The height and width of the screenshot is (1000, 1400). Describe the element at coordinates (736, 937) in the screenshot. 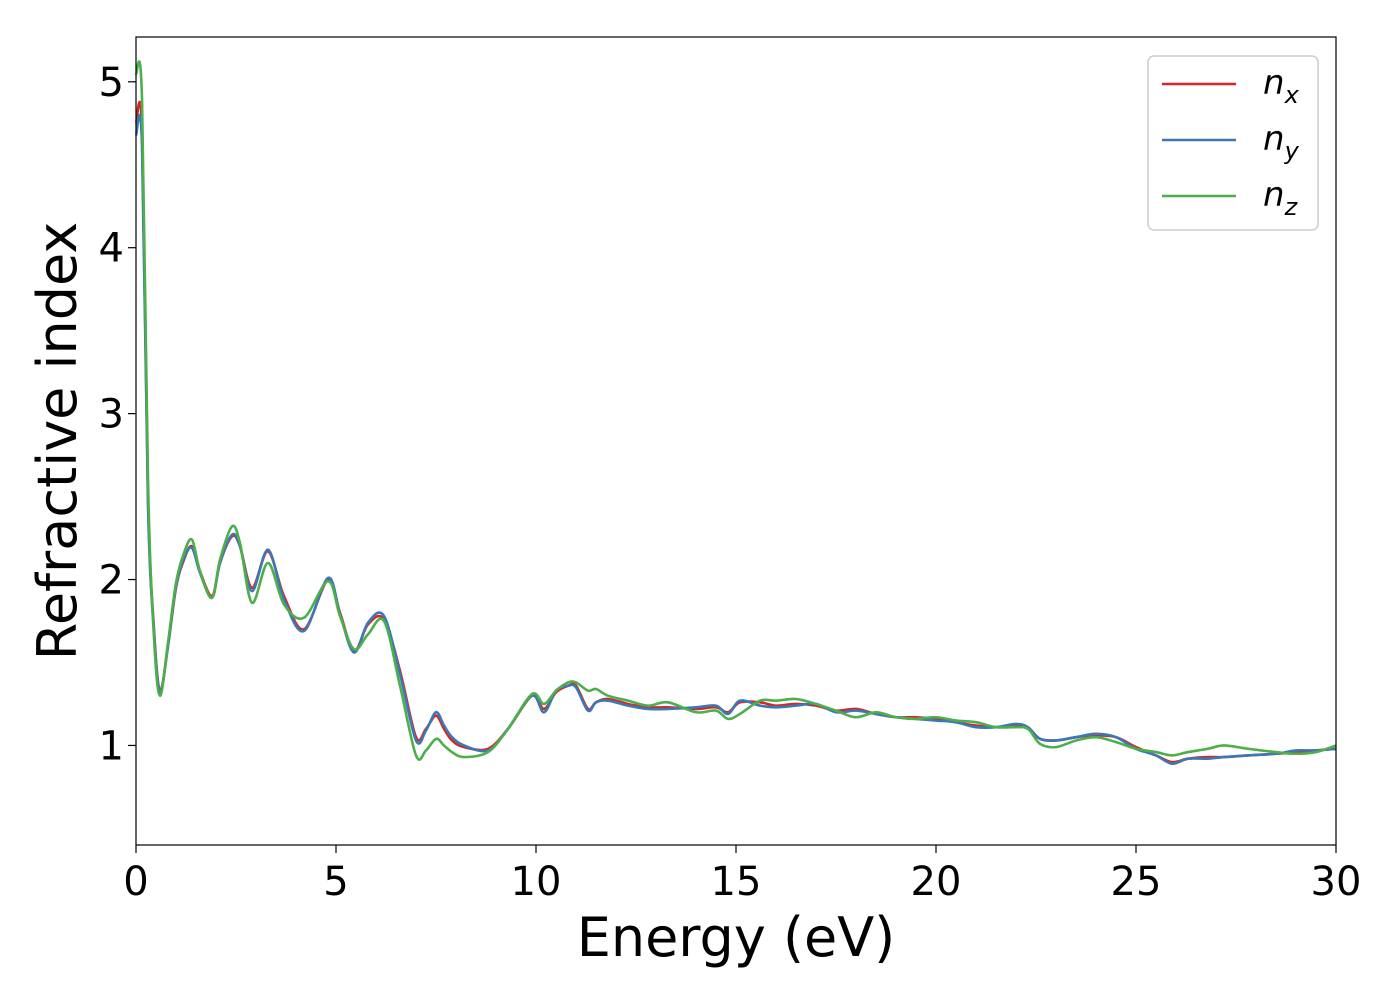

I see `x-axis-title: Energy (eV)` at that location.